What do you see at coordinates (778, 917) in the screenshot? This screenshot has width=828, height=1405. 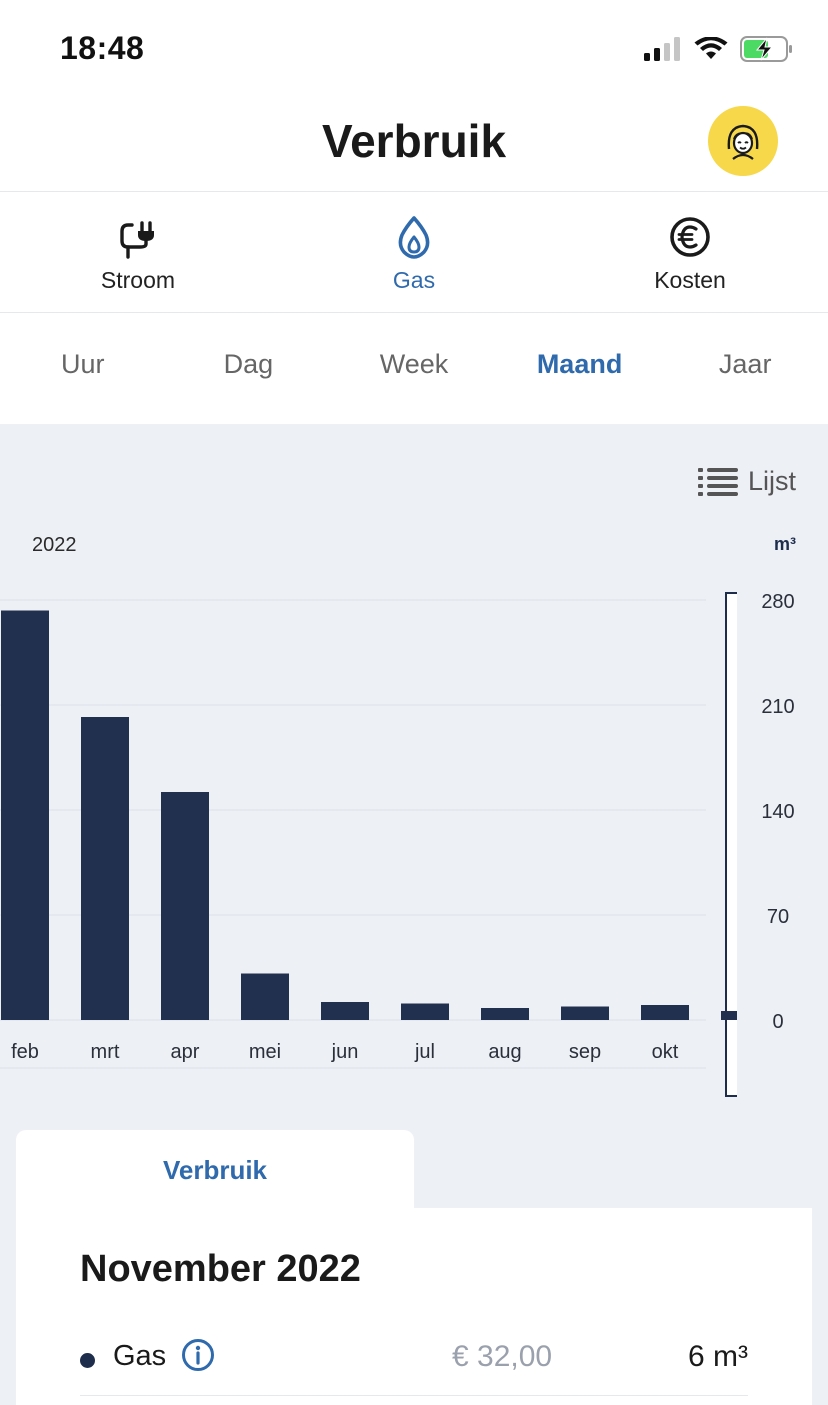 I see `y-tick-label: 70` at bounding box center [778, 917].